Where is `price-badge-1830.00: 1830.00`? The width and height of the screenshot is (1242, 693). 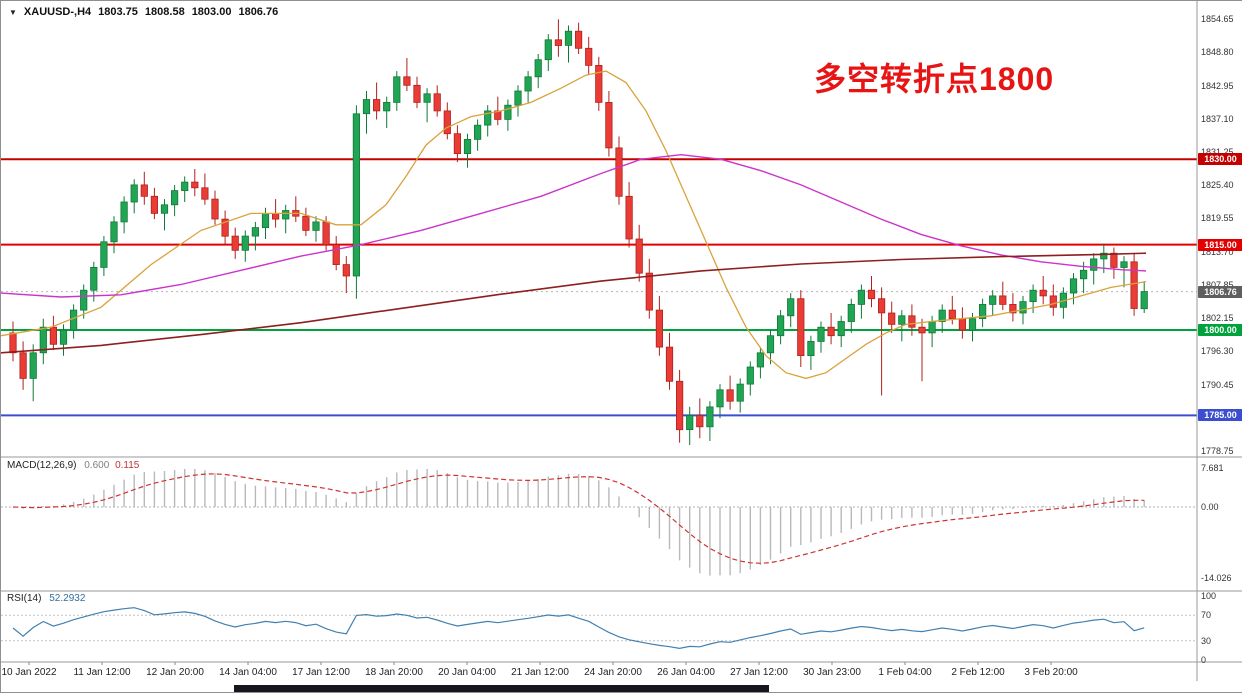 price-badge-1830.00: 1830.00 is located at coordinates (1220, 159).